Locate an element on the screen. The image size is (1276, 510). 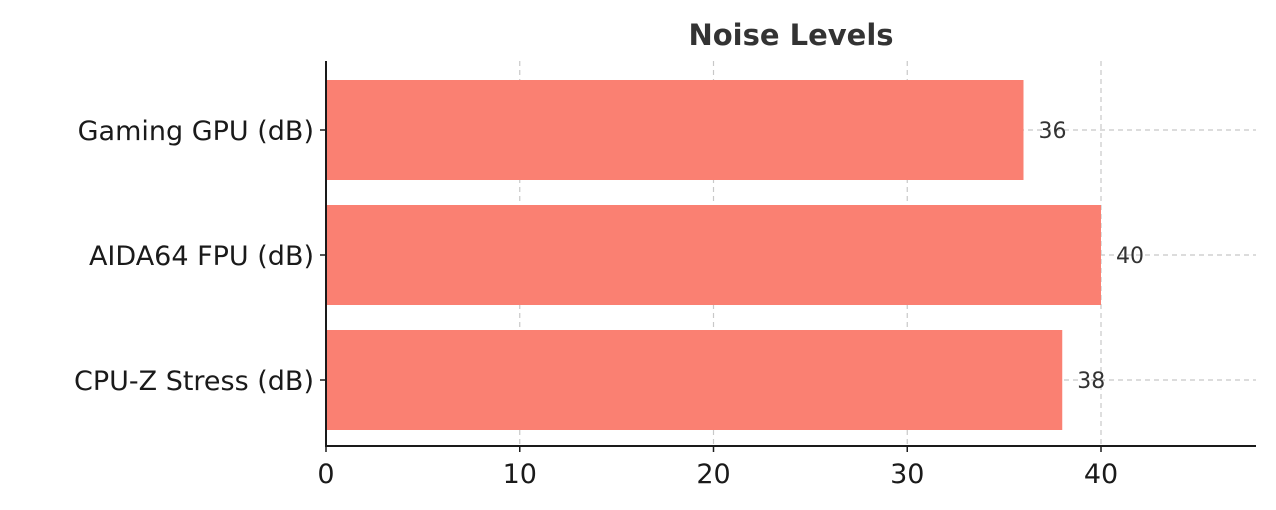
x-tick-label: 10 is located at coordinates (520, 474).